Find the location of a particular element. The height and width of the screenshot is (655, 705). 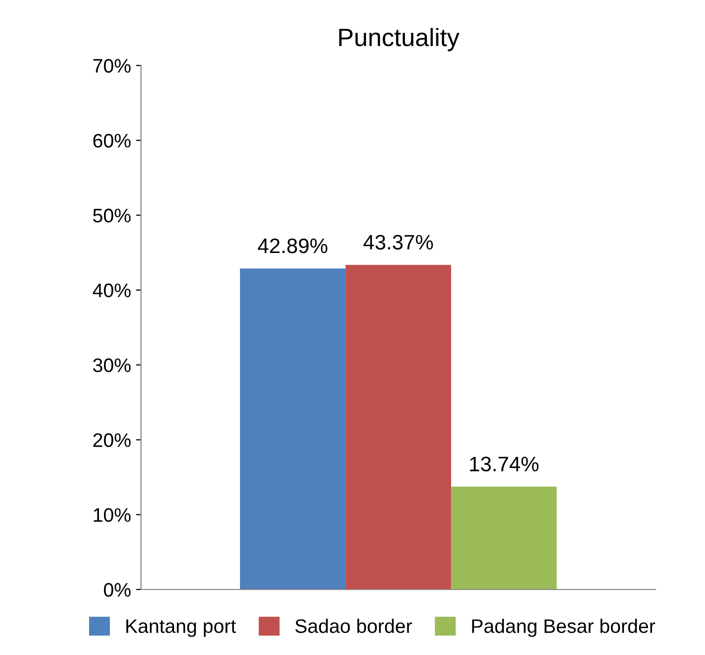

chart-title: Punctuality is located at coordinates (399, 40).